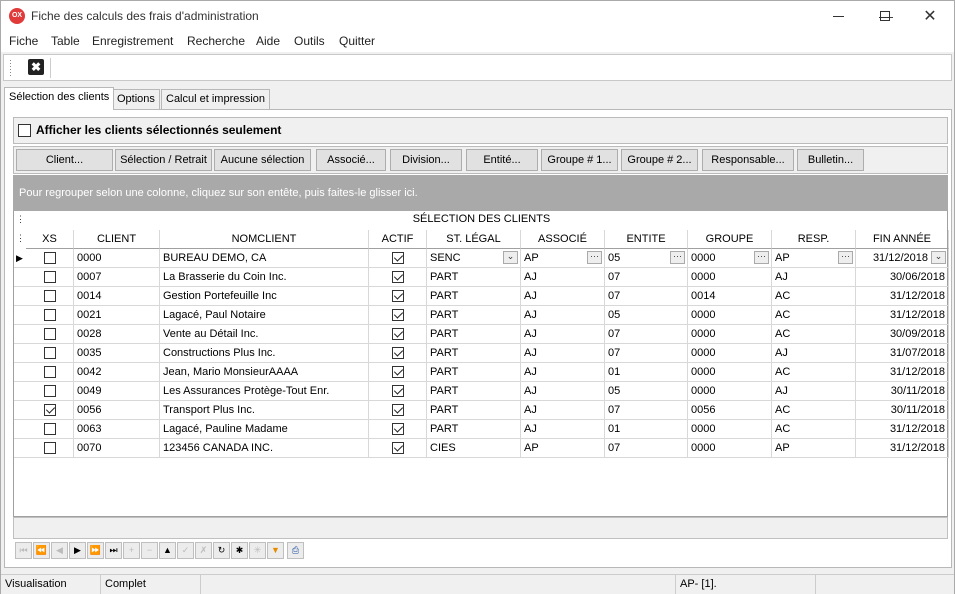 Image resolution: width=955 pixels, height=594 pixels. What do you see at coordinates (814, 448) in the screenshot?
I see `cell-resp: AP` at bounding box center [814, 448].